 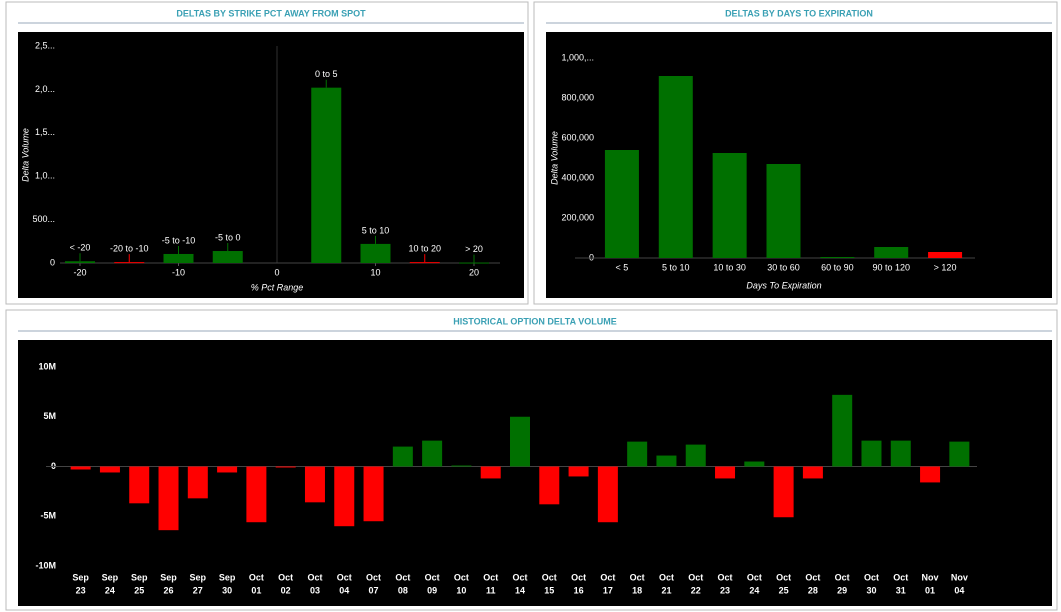 I want to click on y-tick-label: 600,000, so click(x=577, y=137).